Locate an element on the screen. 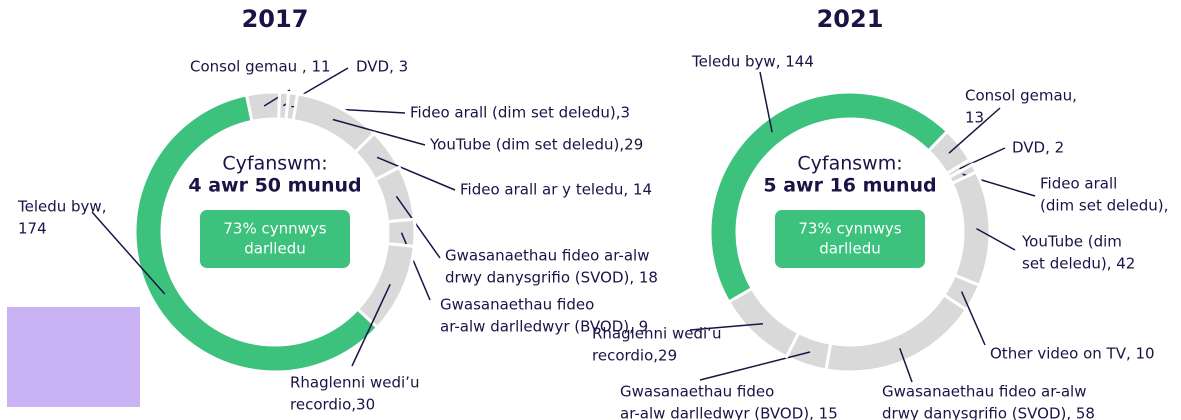  chart-title: 2021 is located at coordinates (850, 19).